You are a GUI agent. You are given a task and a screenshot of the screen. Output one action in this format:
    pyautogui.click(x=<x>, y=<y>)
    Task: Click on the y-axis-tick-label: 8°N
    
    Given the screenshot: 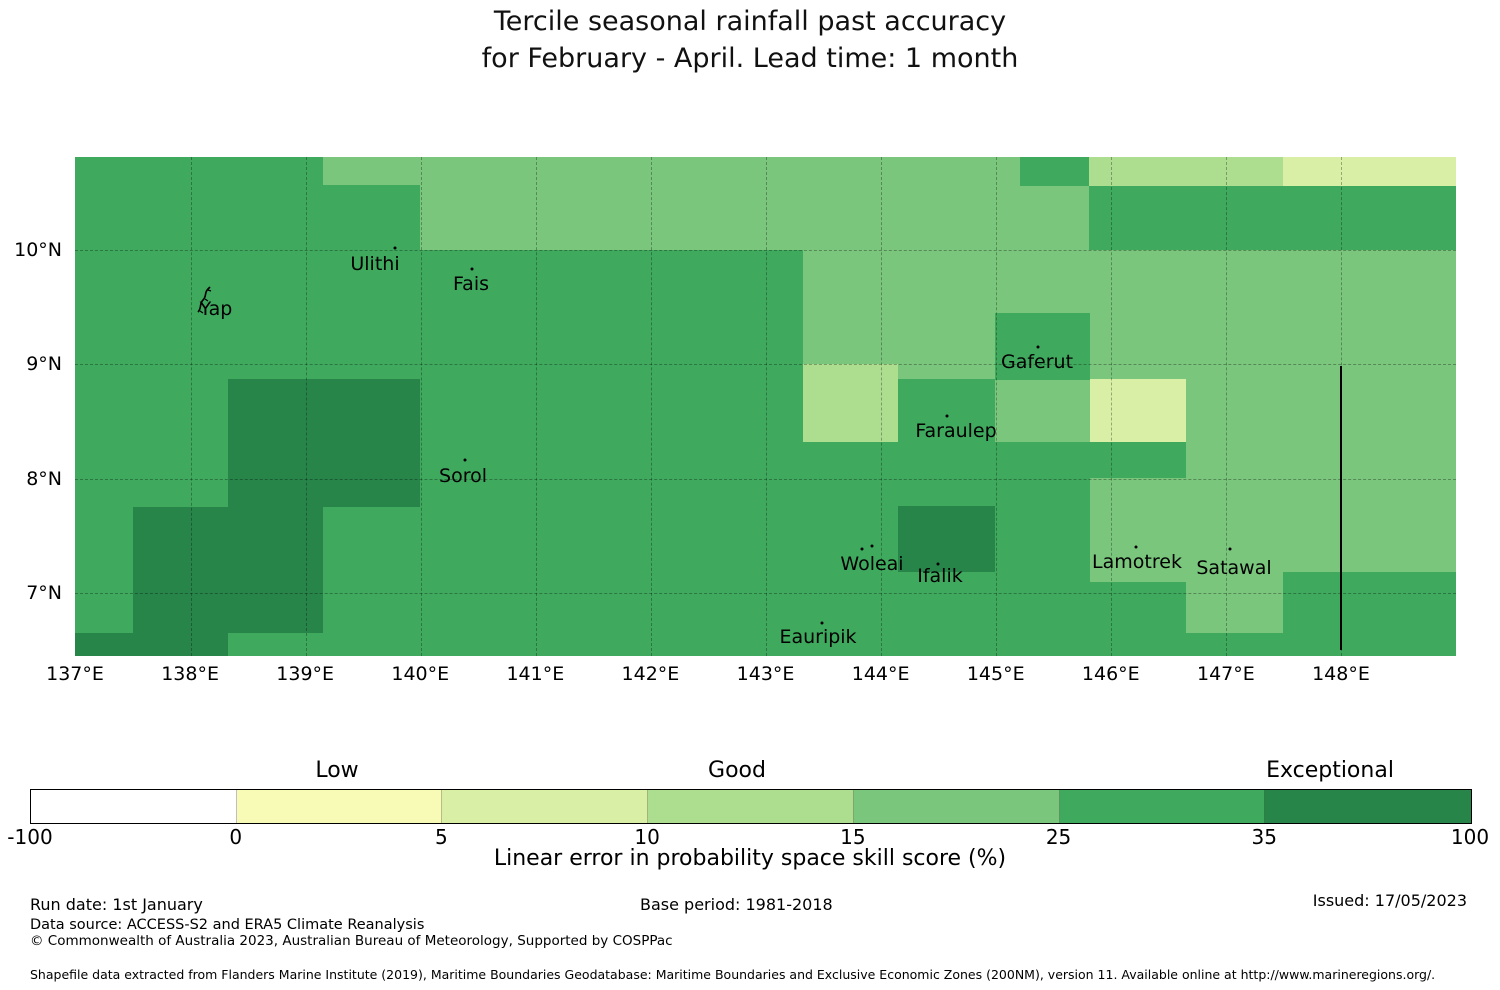 What is the action you would take?
    pyautogui.click(x=44, y=478)
    